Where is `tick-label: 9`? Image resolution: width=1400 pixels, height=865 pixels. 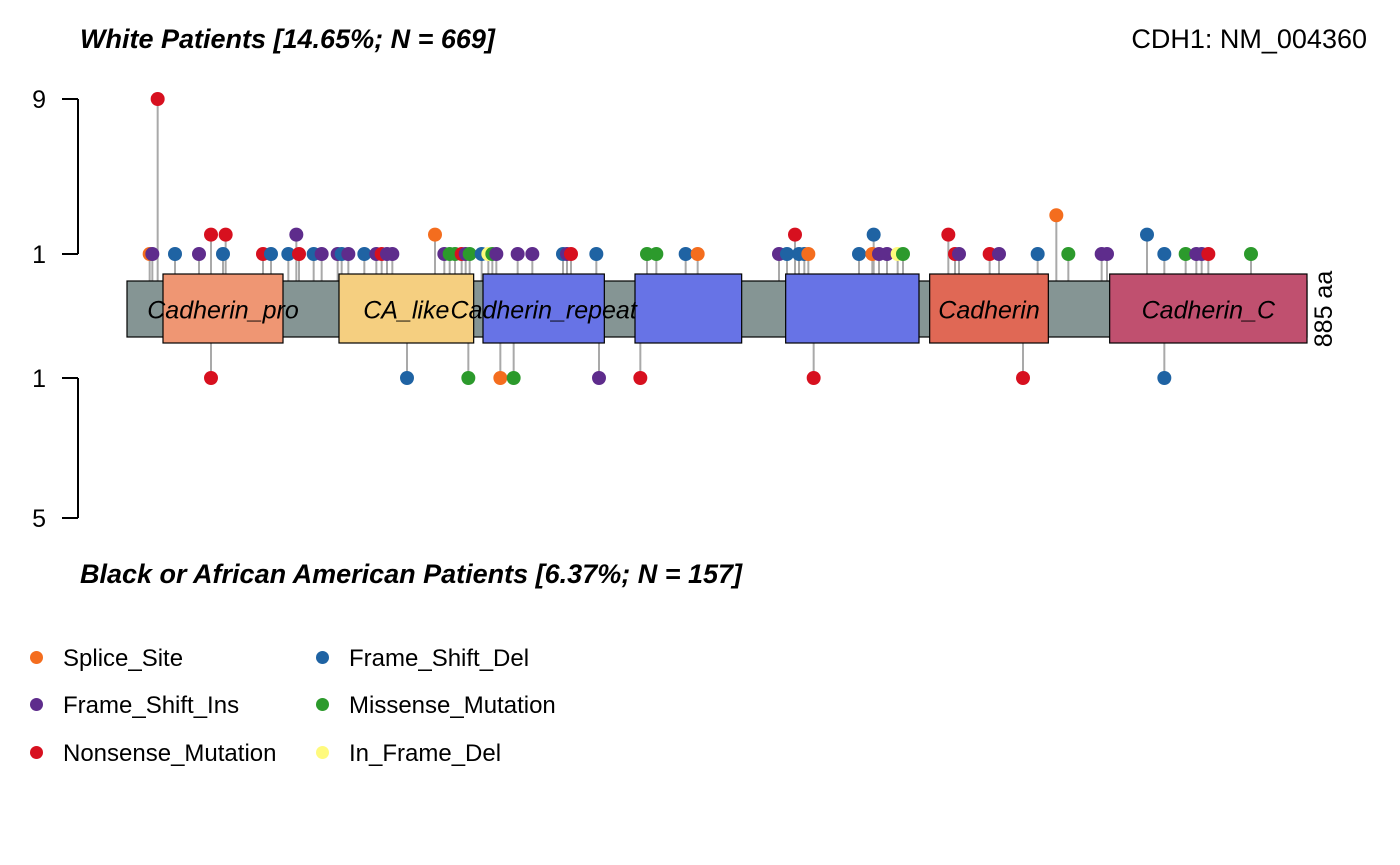
tick-label: 9 is located at coordinates (39, 100).